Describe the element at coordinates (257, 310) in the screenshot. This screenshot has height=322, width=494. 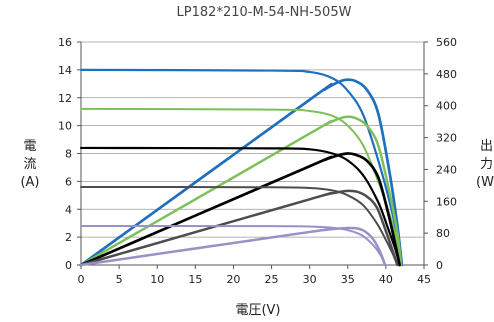
I see `x-axis-label: 電圧(V)` at that location.